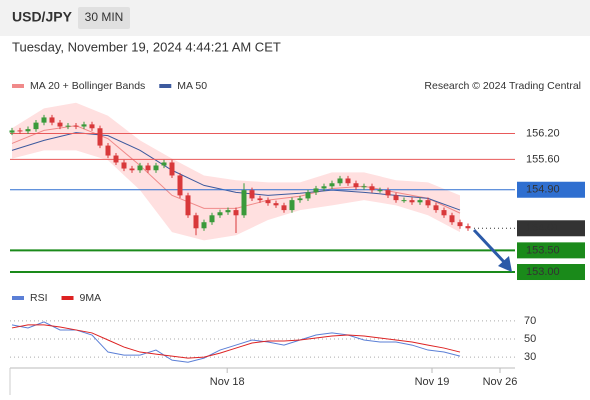  What do you see at coordinates (91, 298) in the screenshot?
I see `legend-label: 9MA` at bounding box center [91, 298].